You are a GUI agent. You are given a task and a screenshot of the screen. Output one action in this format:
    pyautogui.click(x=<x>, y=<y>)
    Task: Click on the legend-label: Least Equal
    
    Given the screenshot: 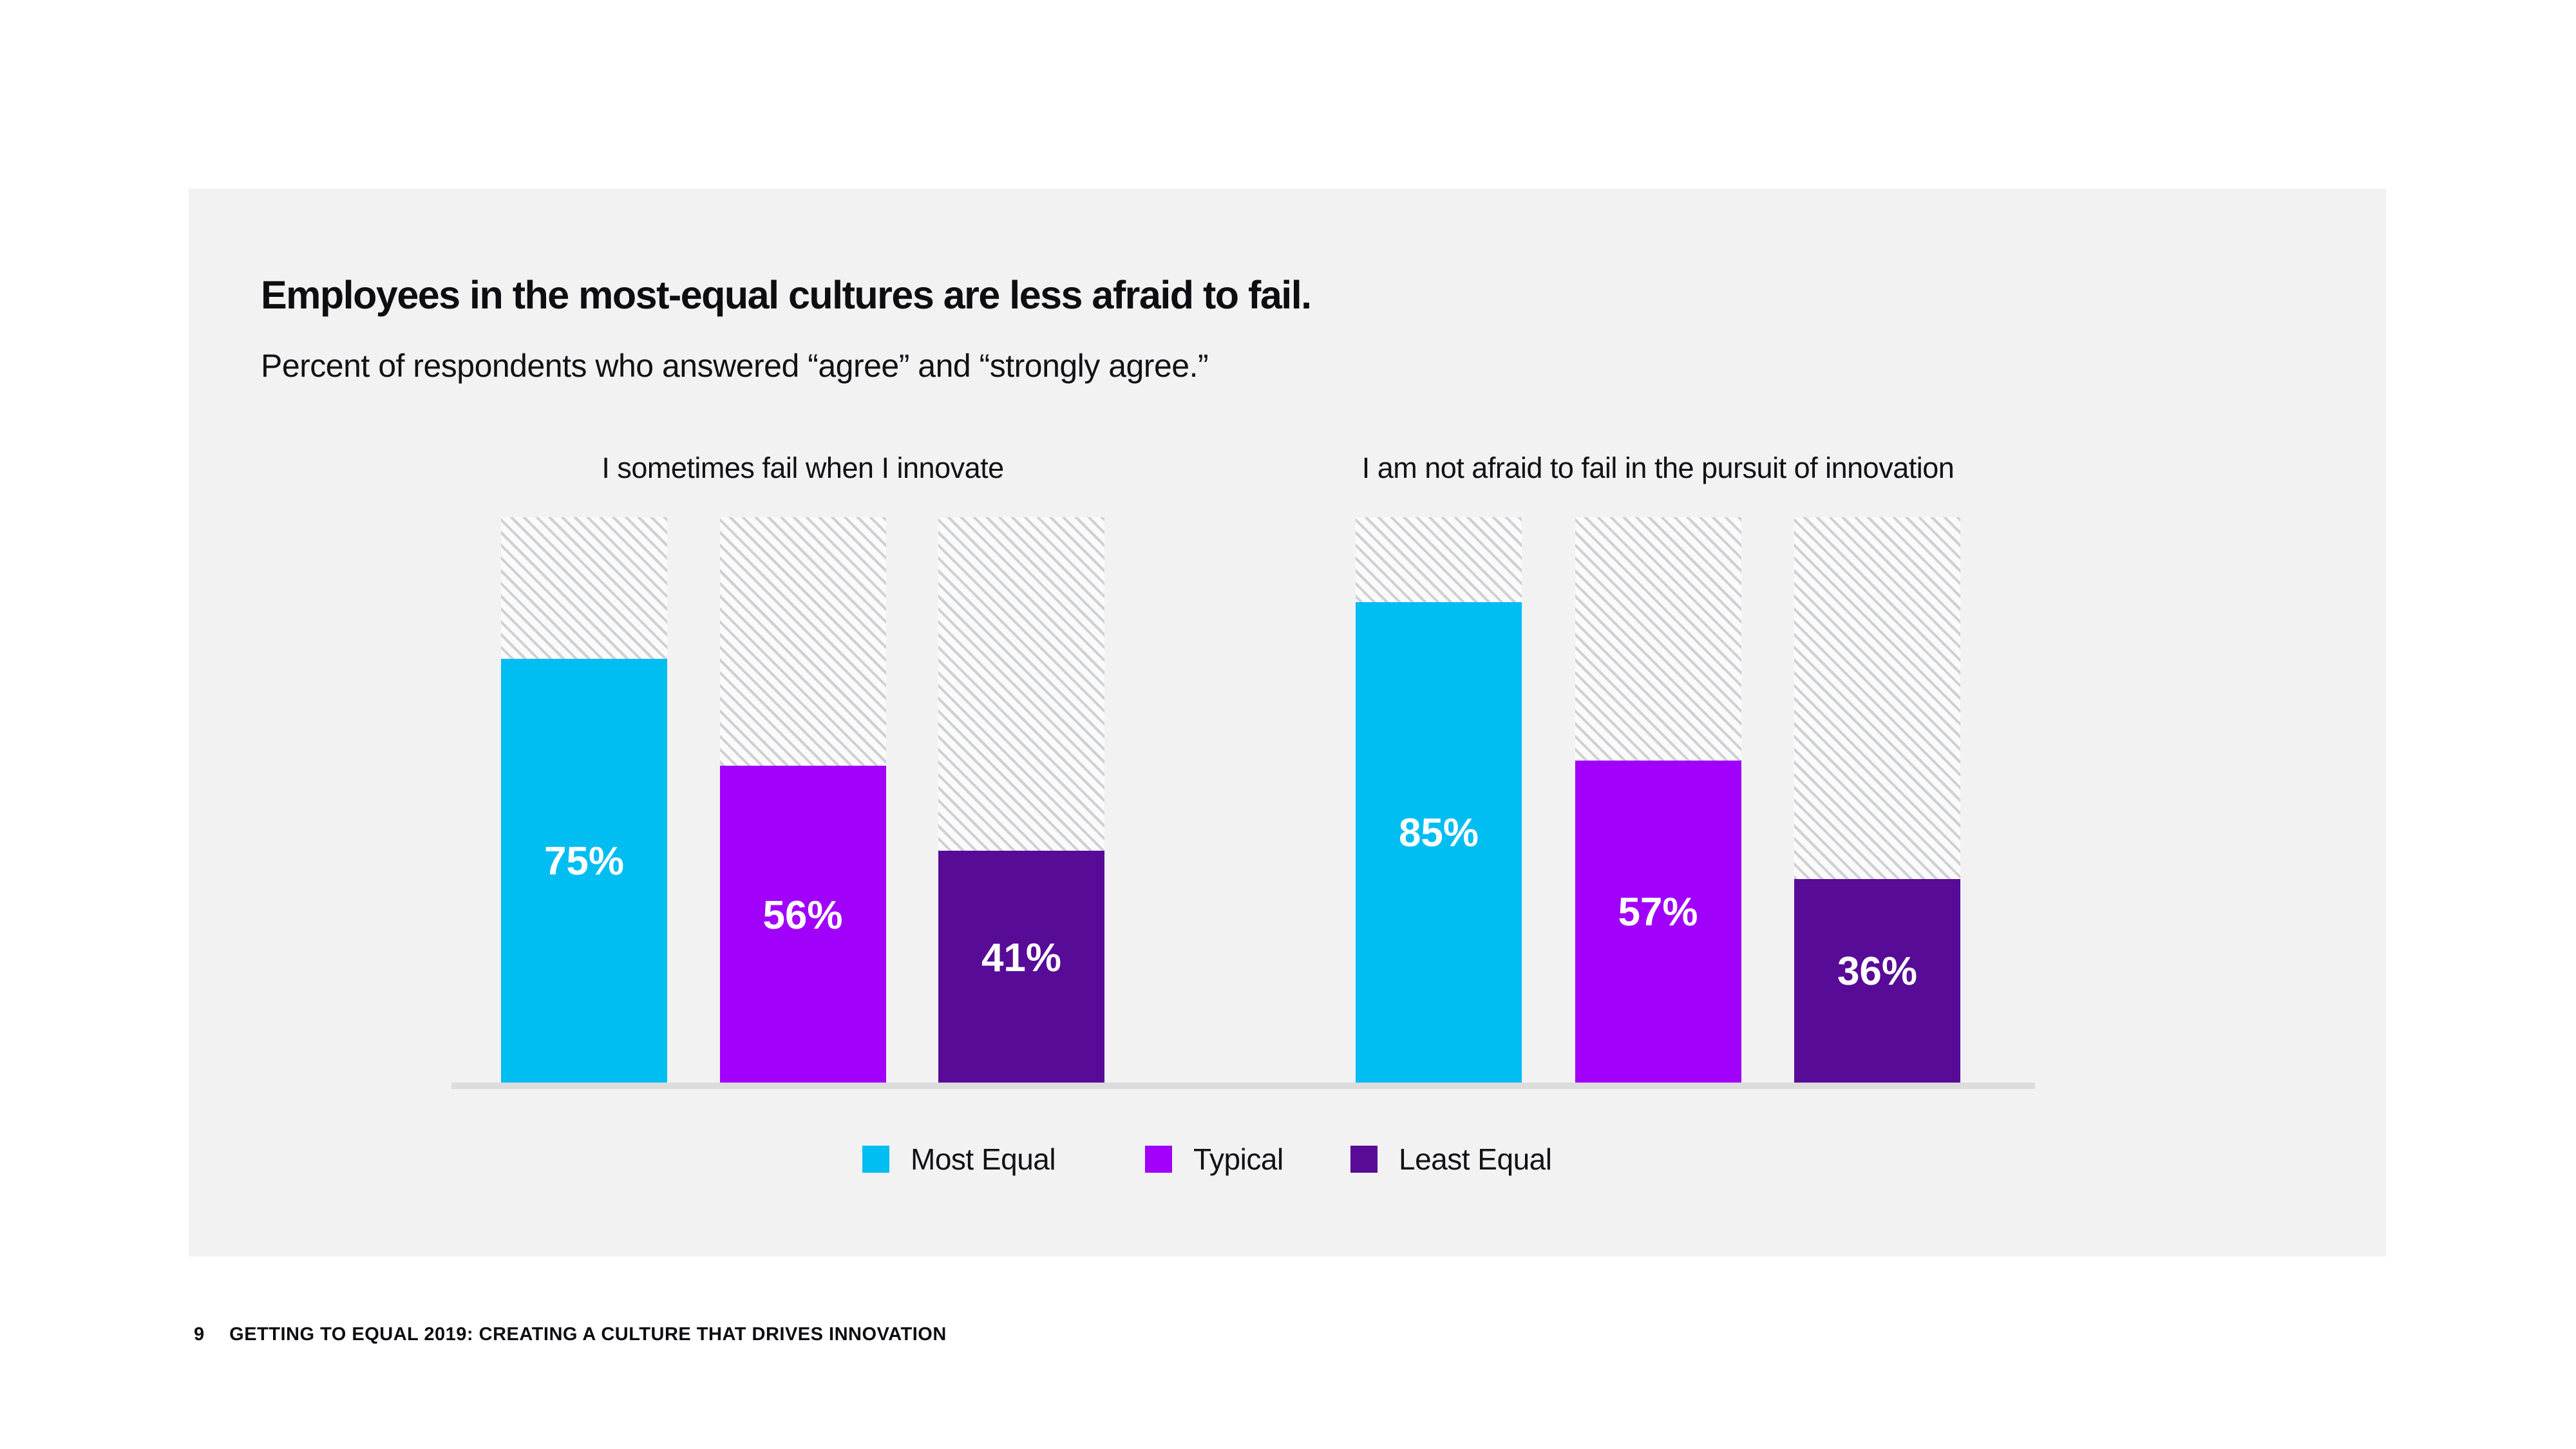 What is the action you would take?
    pyautogui.click(x=1475, y=1159)
    